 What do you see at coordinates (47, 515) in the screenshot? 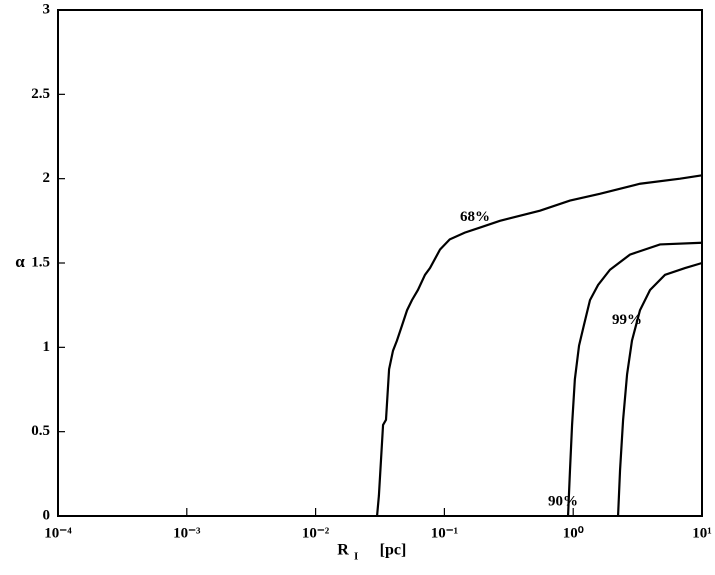
I see `y-tick-label: 0` at bounding box center [47, 515].